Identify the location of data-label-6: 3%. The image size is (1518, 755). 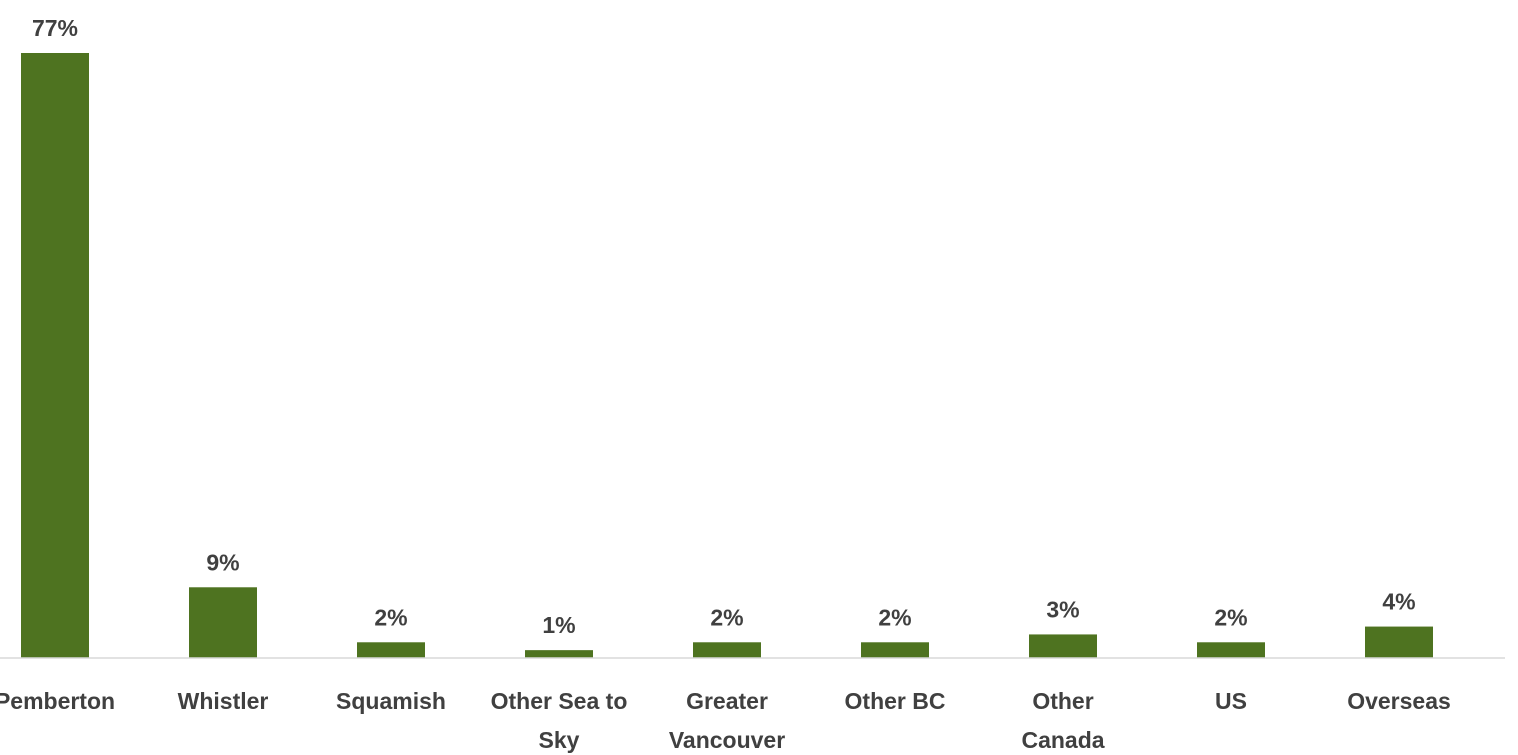
(1062, 609).